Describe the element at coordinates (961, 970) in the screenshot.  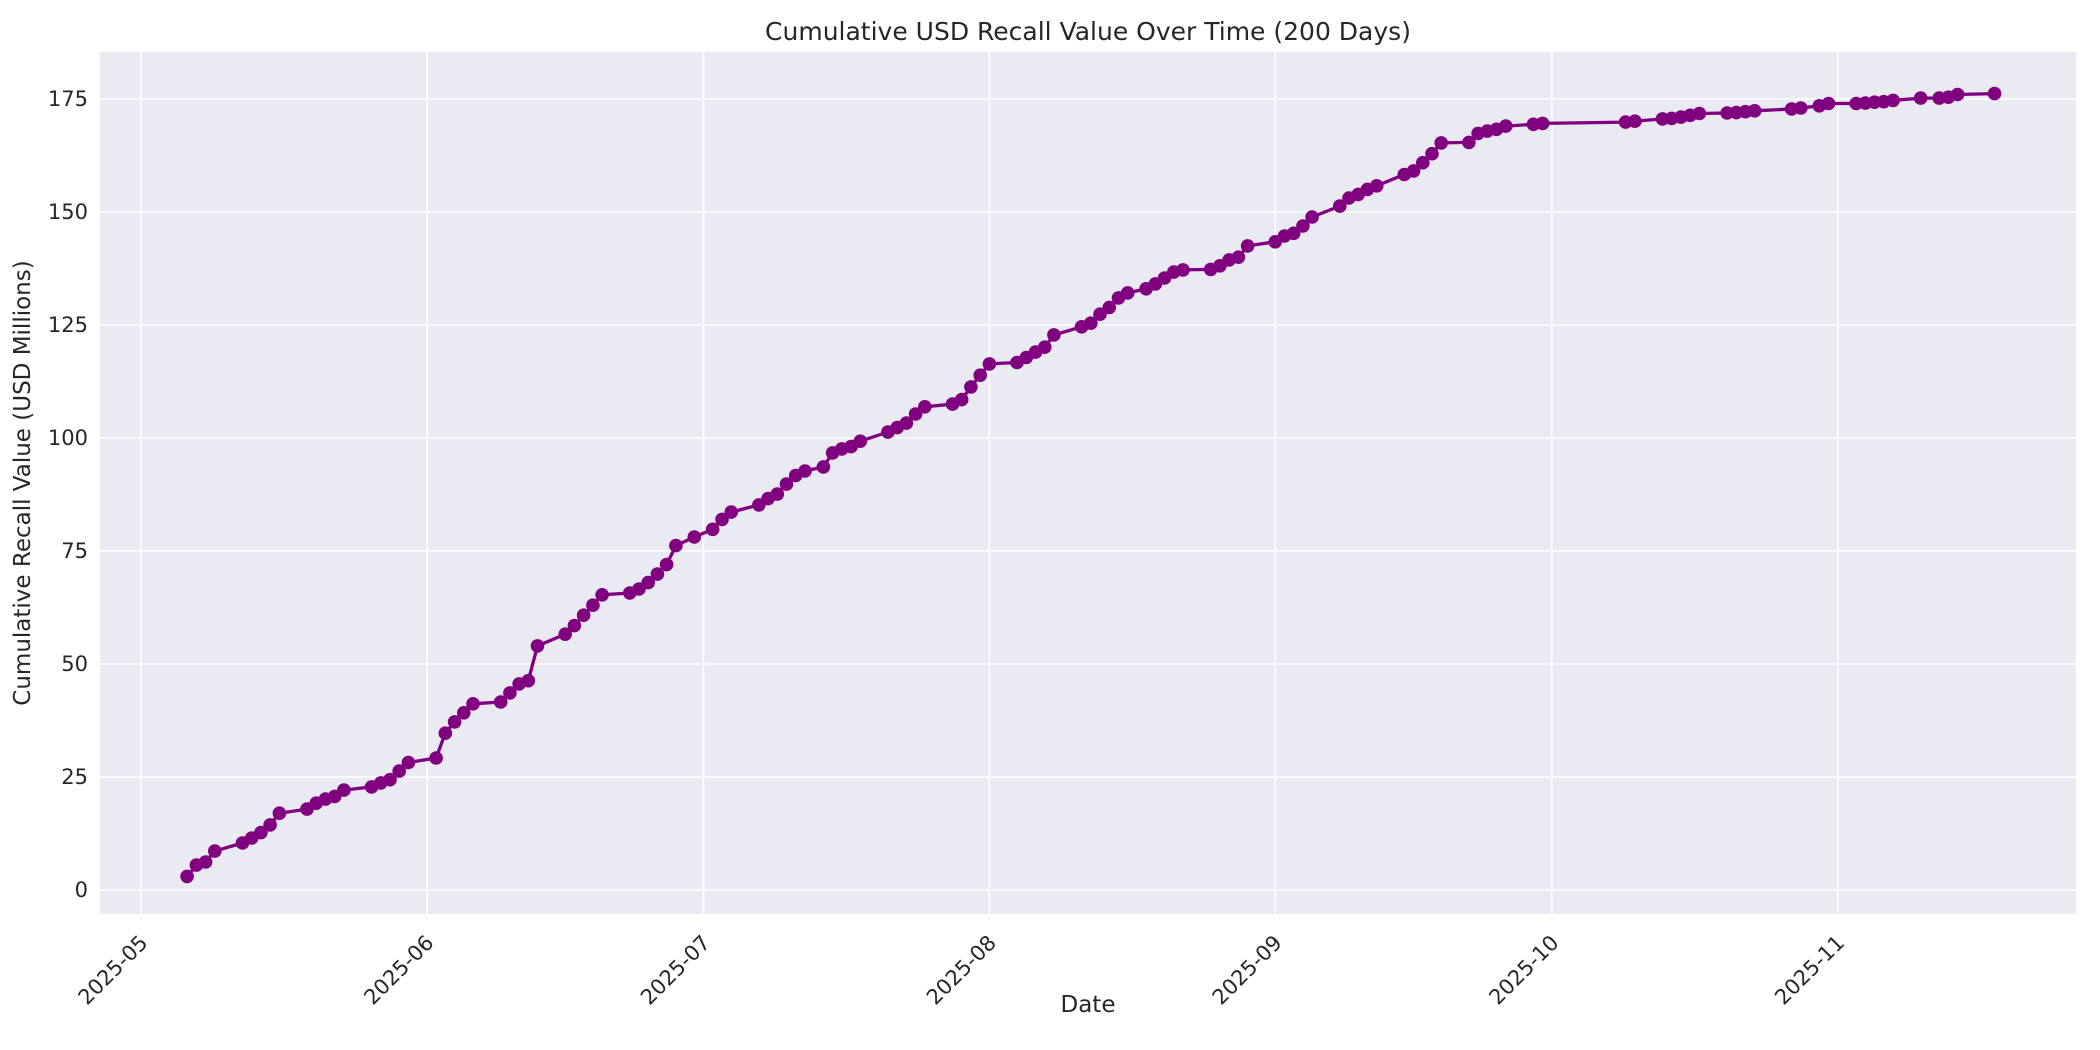
I see `x-tick-label: 2025-08` at that location.